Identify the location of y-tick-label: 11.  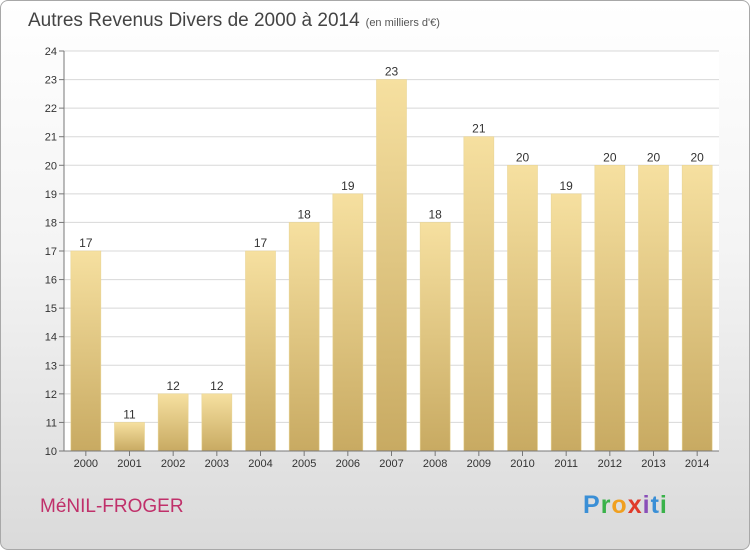
(51, 423).